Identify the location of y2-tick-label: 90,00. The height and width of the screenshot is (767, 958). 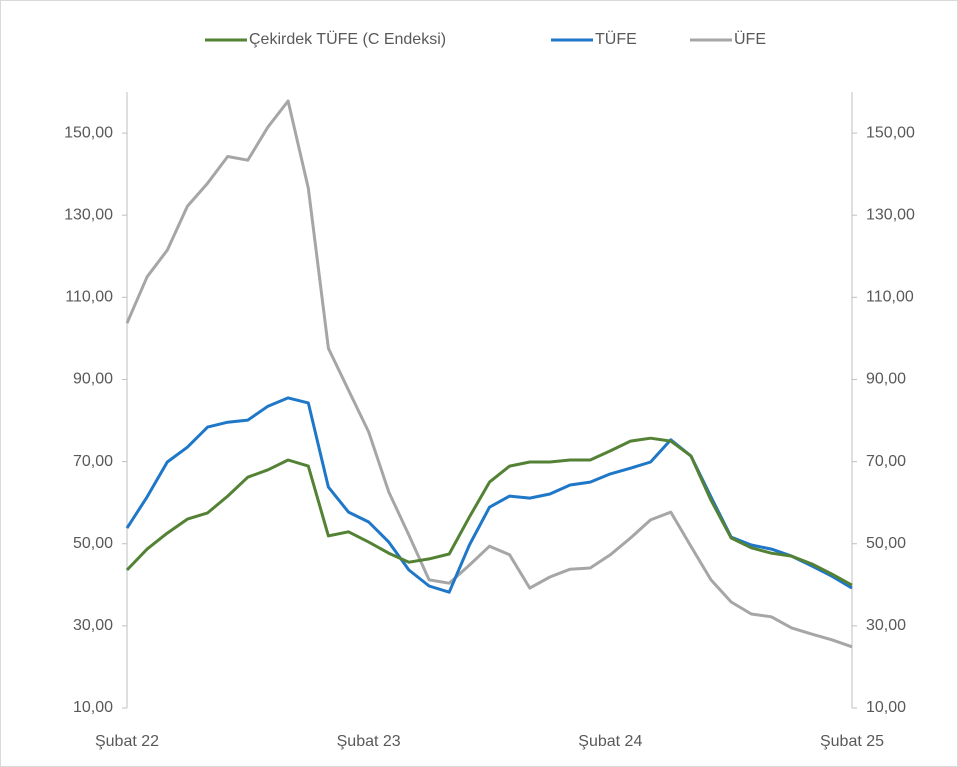
(886, 379).